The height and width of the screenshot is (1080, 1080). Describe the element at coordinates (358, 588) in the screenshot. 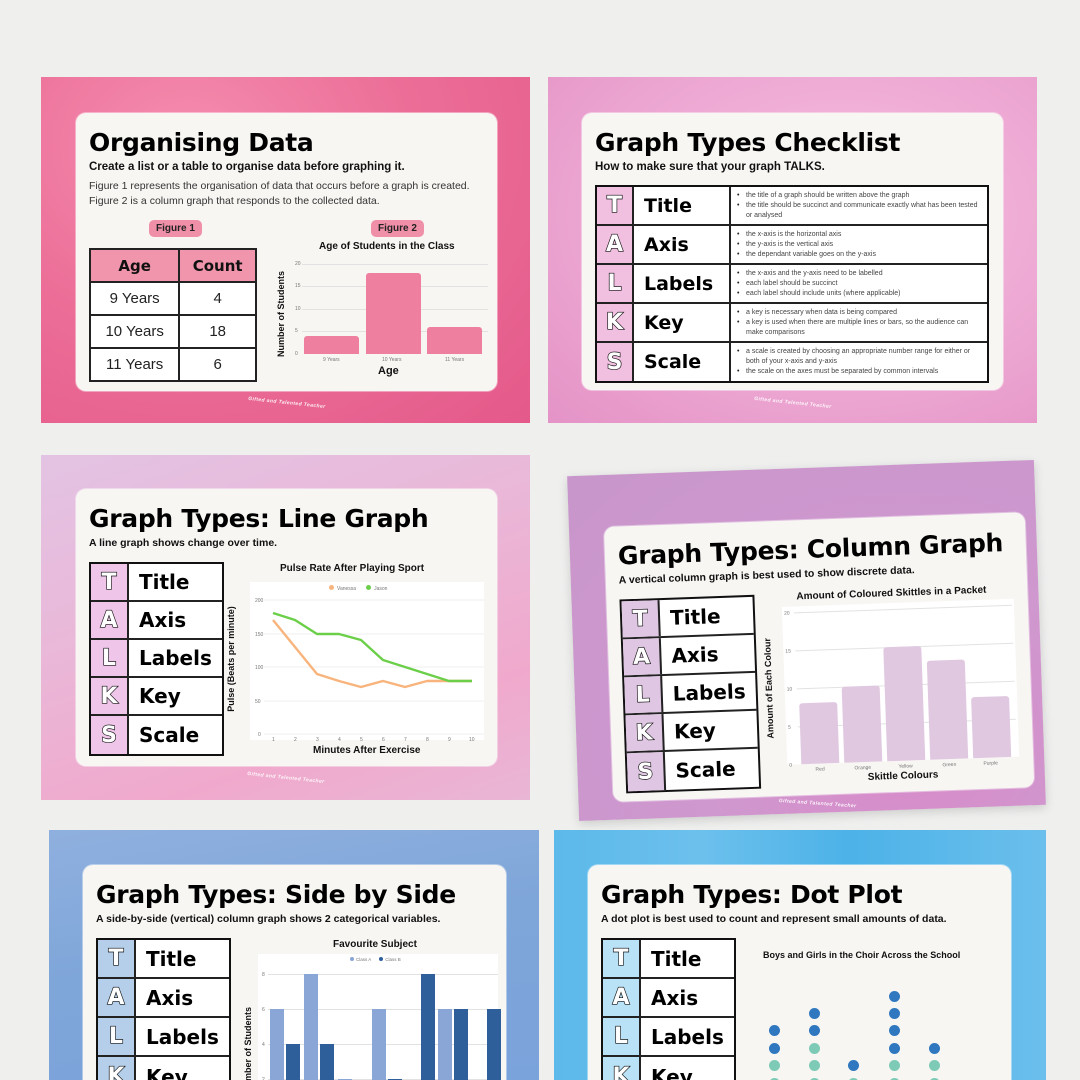

I see `chart-legend: Vanessa Jason` at that location.